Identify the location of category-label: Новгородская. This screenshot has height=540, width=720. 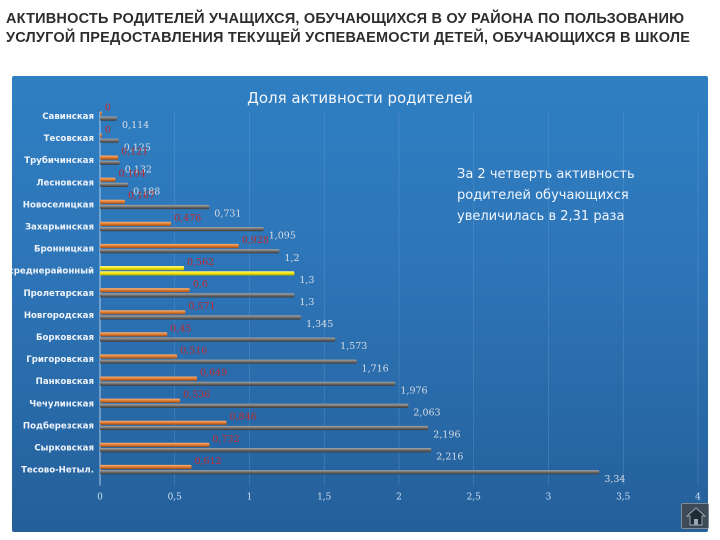
(59, 316).